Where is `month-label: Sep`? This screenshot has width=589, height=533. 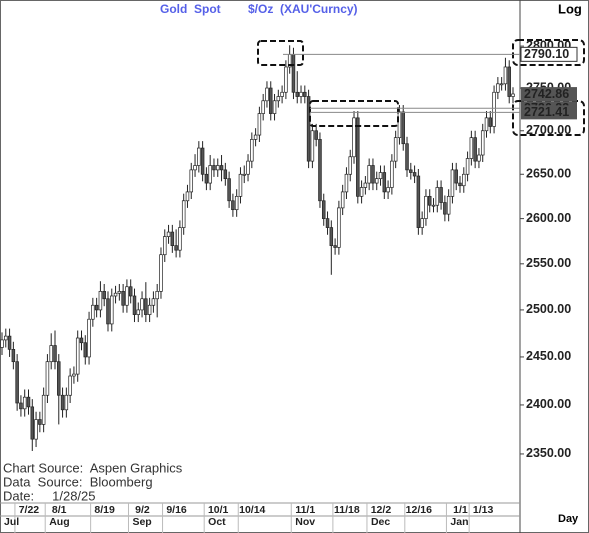
month-label: Sep is located at coordinates (141, 522).